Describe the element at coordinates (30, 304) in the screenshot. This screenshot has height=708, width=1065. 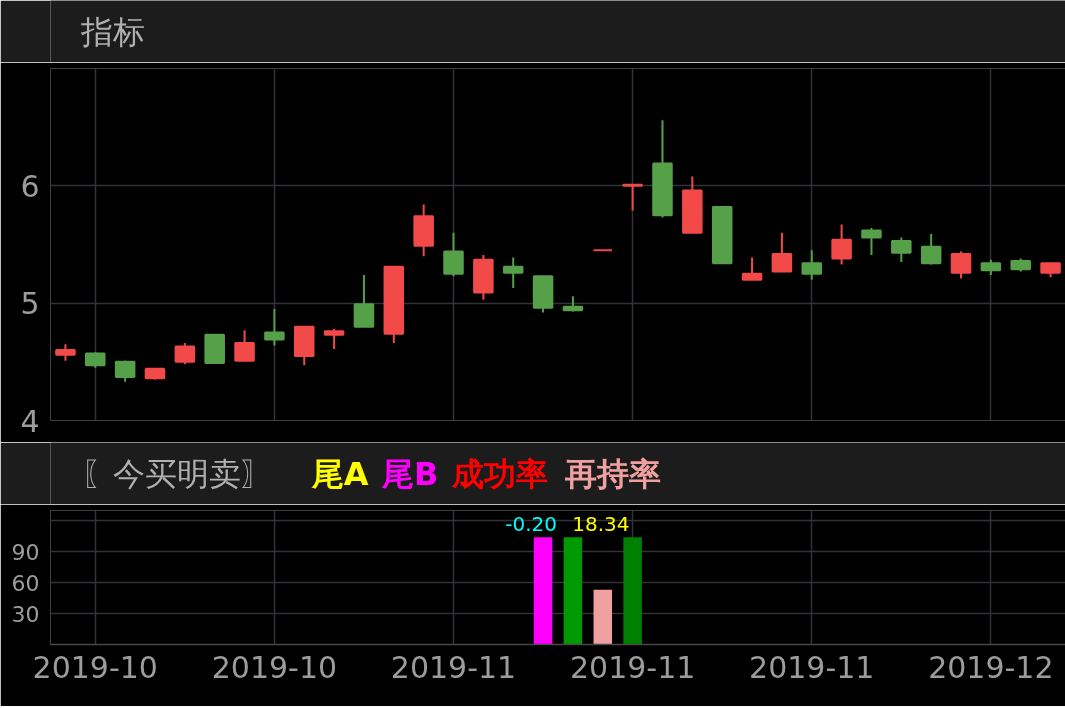
I see `y-tick-label: 5` at that location.